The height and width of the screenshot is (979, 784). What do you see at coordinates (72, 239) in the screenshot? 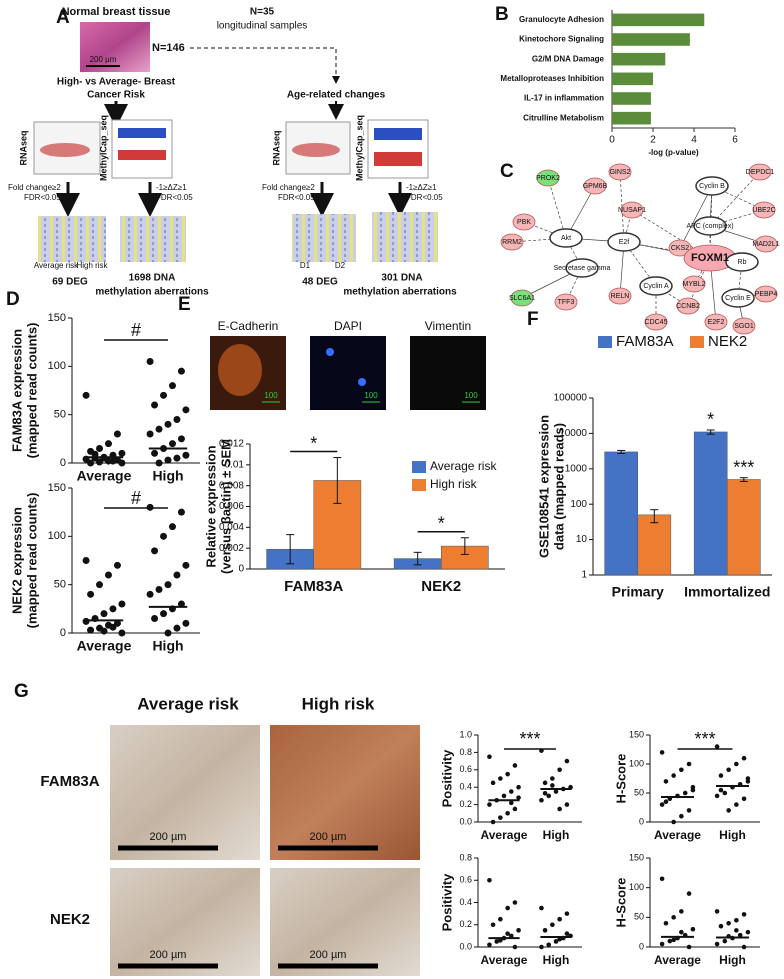
I see `heatmap` at bounding box center [72, 239].